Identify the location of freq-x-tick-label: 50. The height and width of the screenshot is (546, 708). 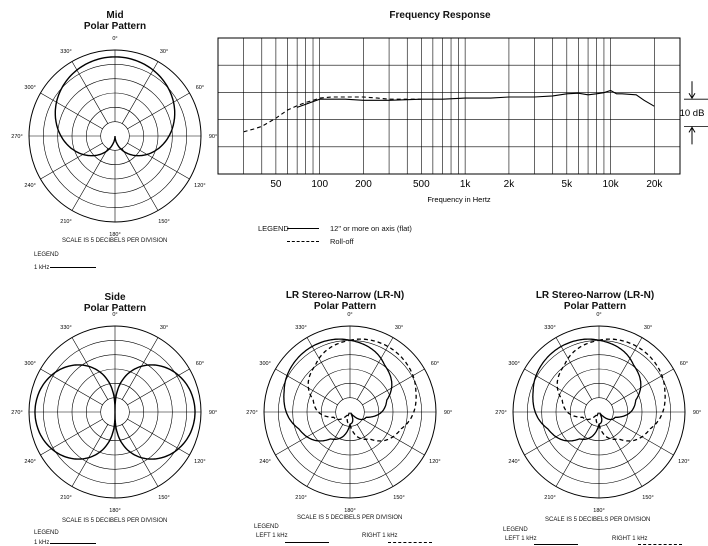
(276, 184).